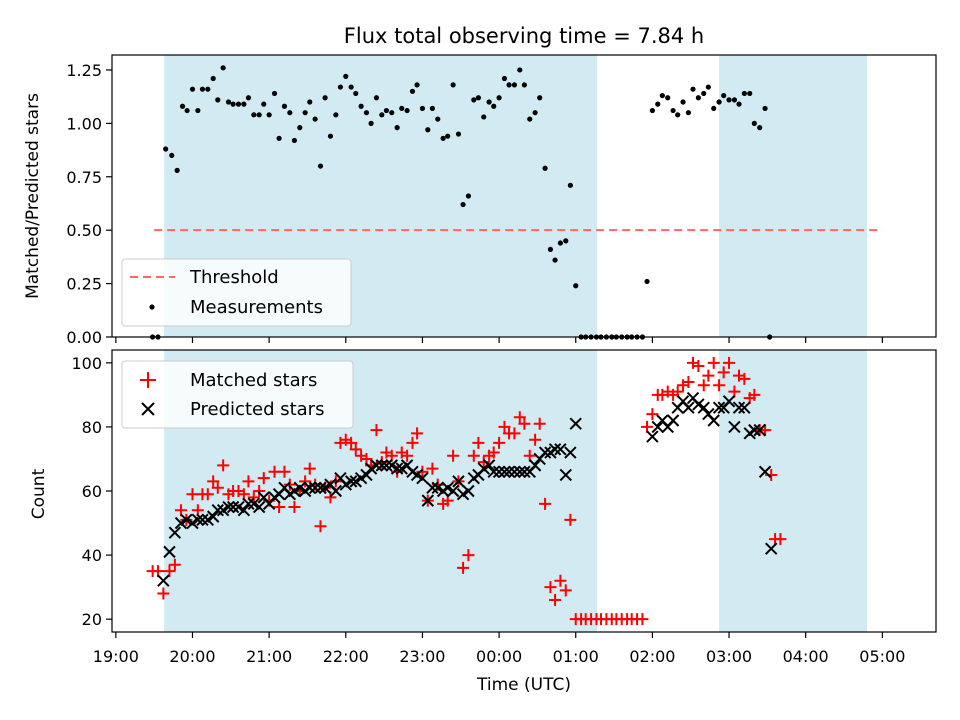 Image resolution: width=960 pixels, height=720 pixels. What do you see at coordinates (346, 656) in the screenshot?
I see `x-tick-label: 22:00` at bounding box center [346, 656].